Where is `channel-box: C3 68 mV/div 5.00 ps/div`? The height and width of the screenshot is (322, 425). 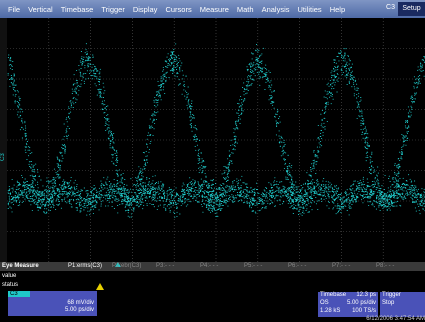
channel-box: C3 68 mV/div 5.00 ps/div is located at coordinates (52, 303).